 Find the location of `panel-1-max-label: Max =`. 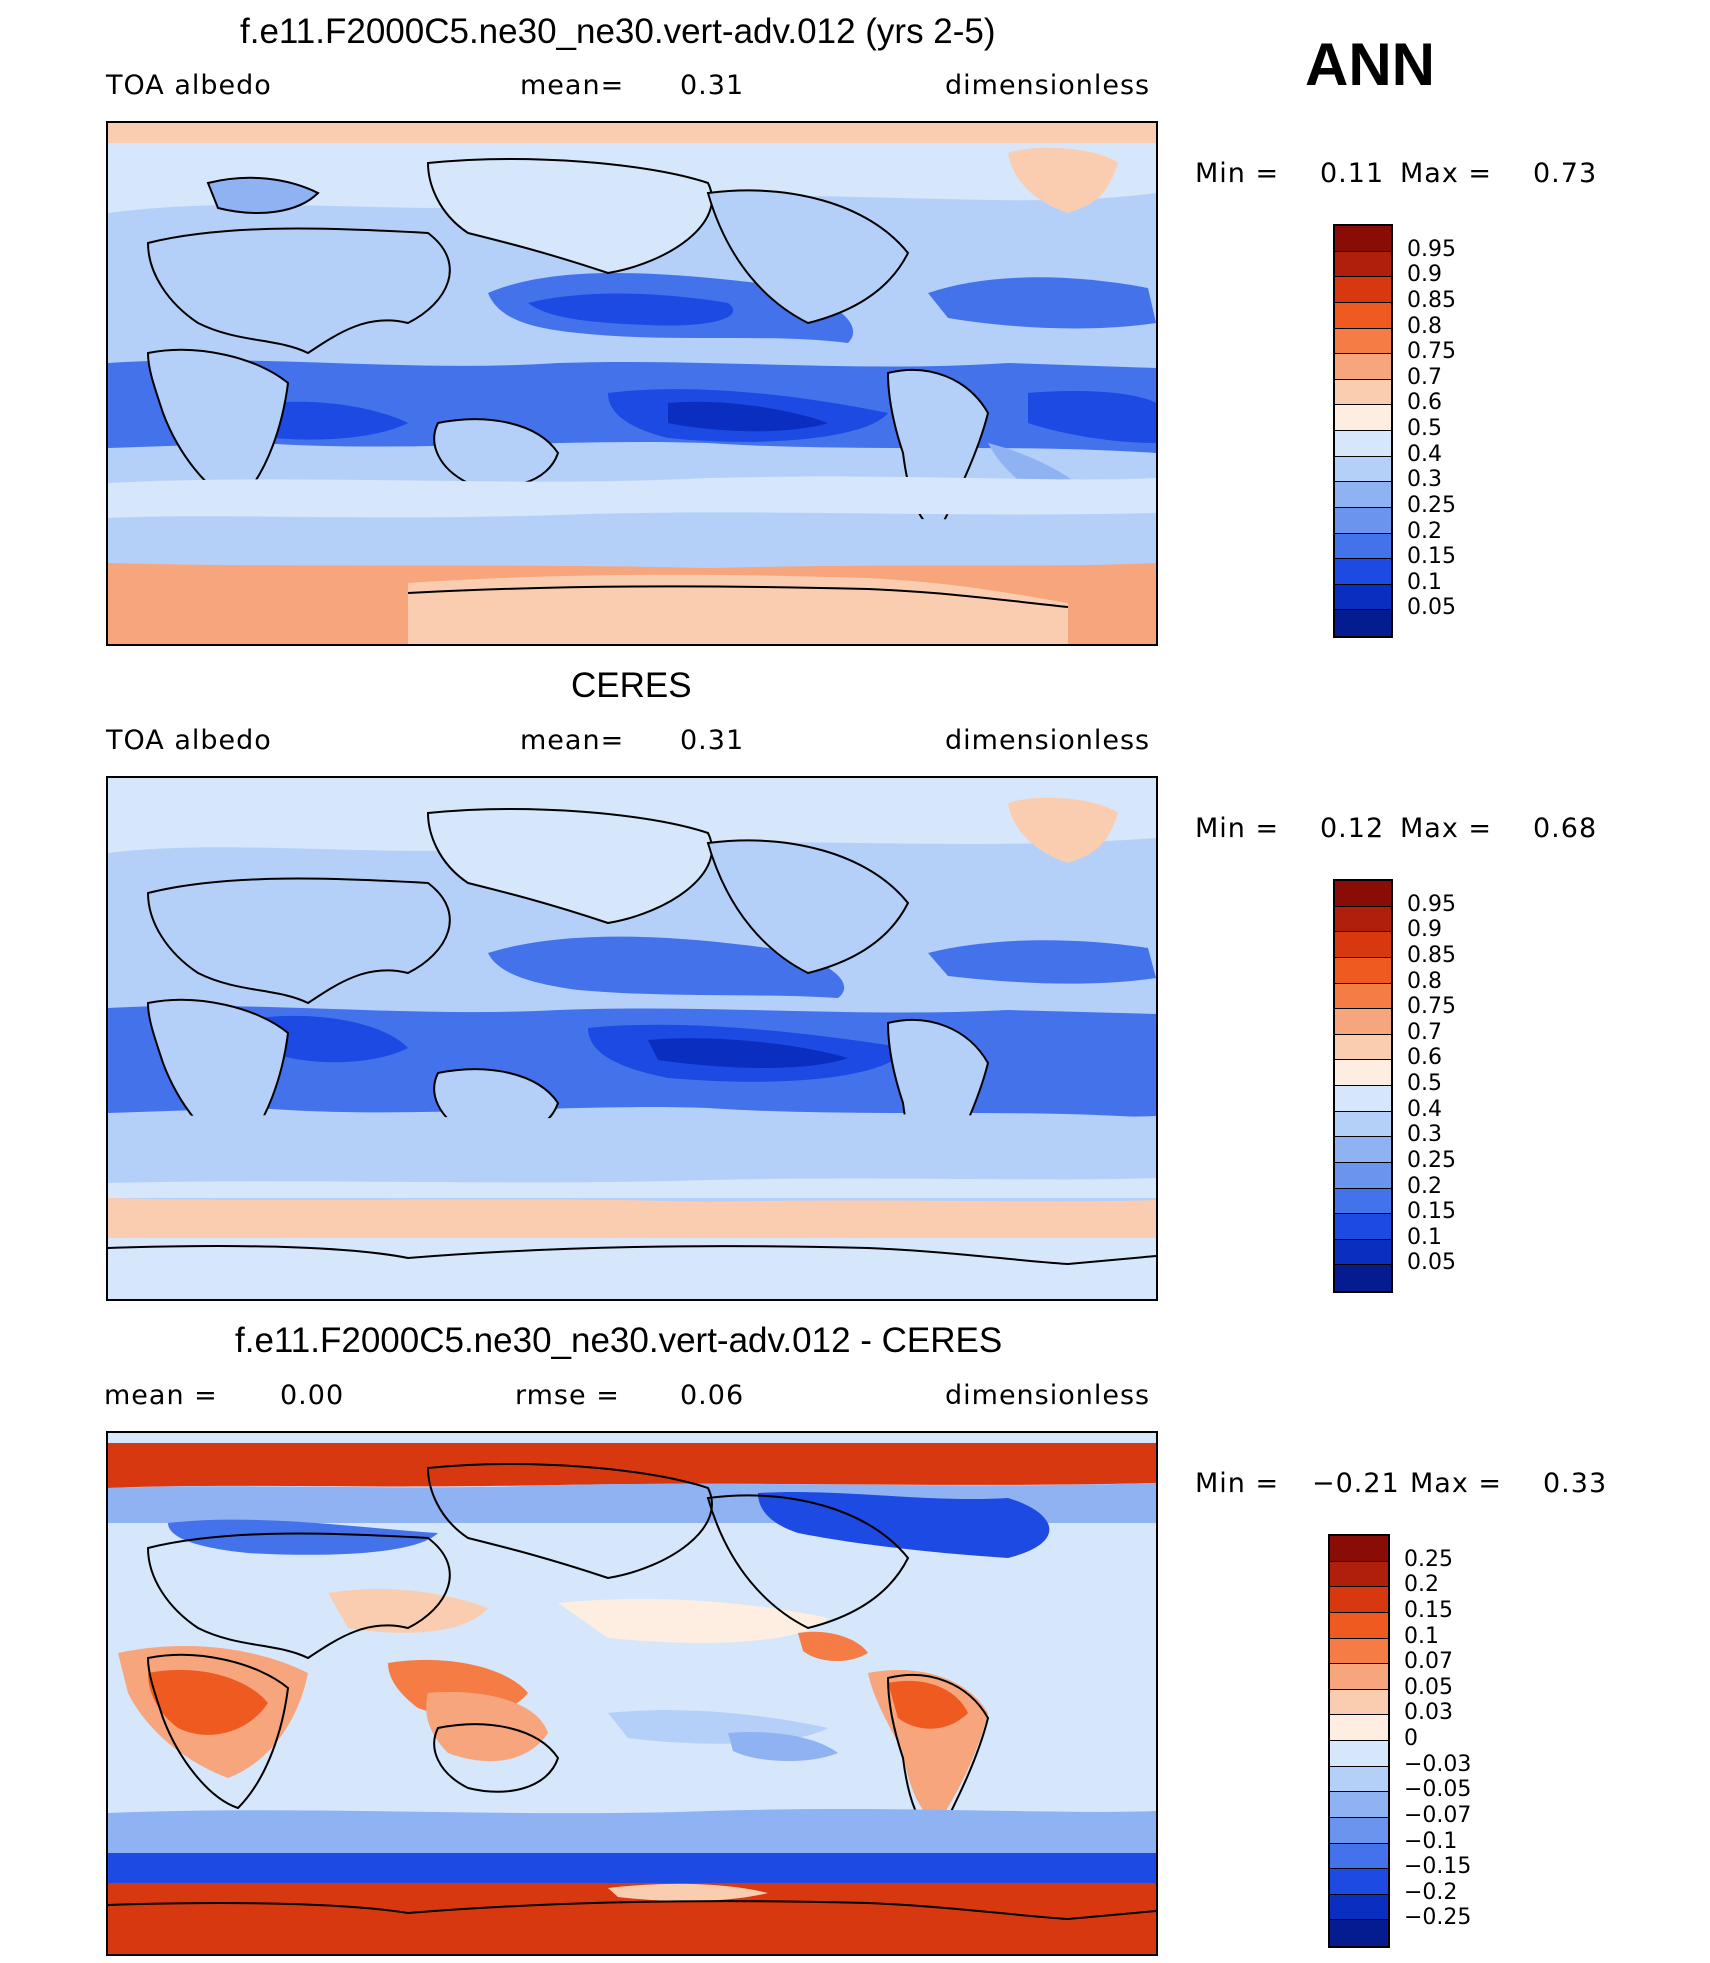

panel-1-max-label: Max = is located at coordinates (1446, 173).